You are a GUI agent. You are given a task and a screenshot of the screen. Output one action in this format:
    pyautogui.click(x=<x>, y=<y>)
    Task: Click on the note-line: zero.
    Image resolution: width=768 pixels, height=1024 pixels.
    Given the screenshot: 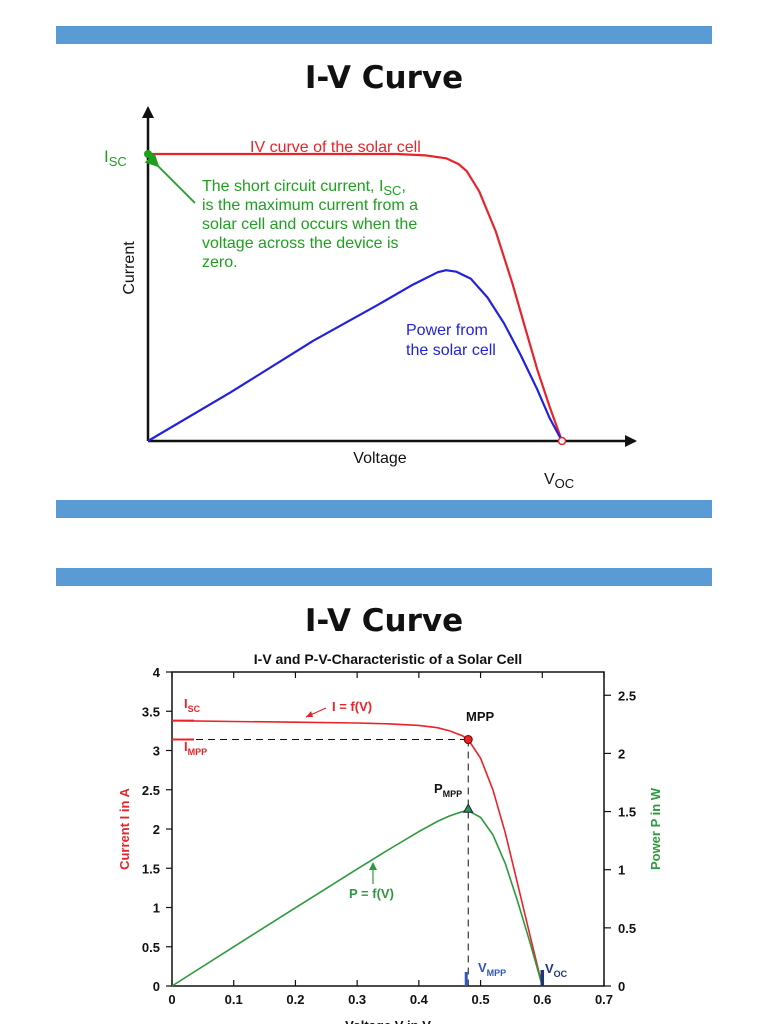 What is the action you would take?
    pyautogui.click(x=220, y=262)
    